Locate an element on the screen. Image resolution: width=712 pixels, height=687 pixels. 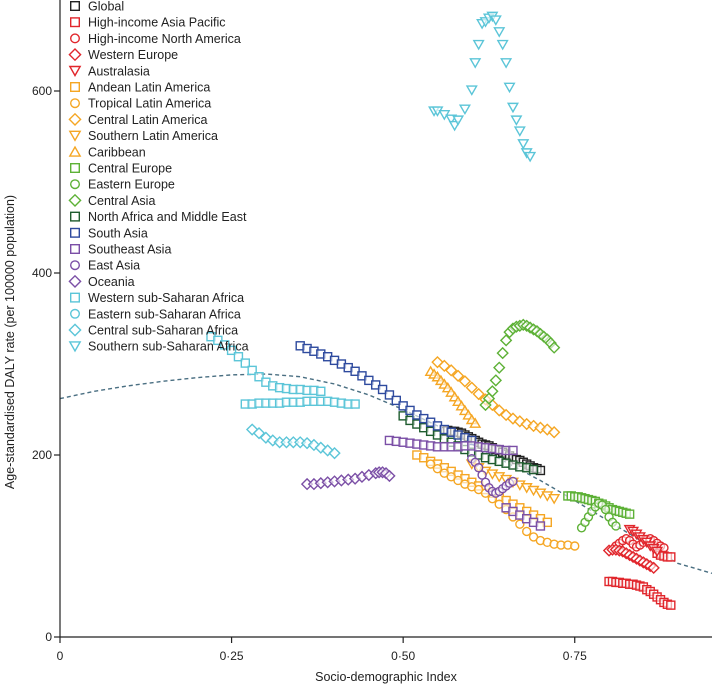
series-western-europe is located at coordinates (631, 559).